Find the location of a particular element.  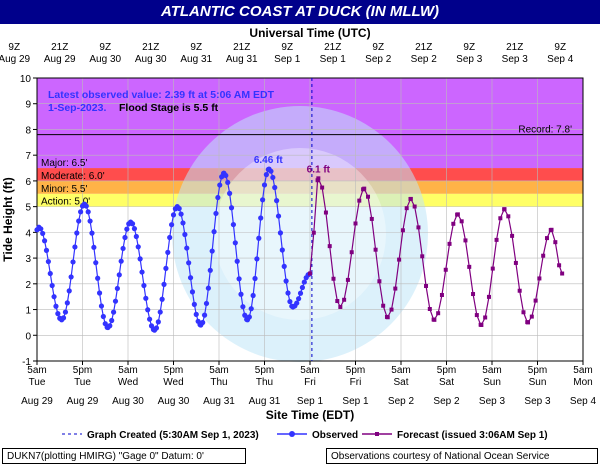

bottom-tick-label-day: Sat is located at coordinates (446, 382).